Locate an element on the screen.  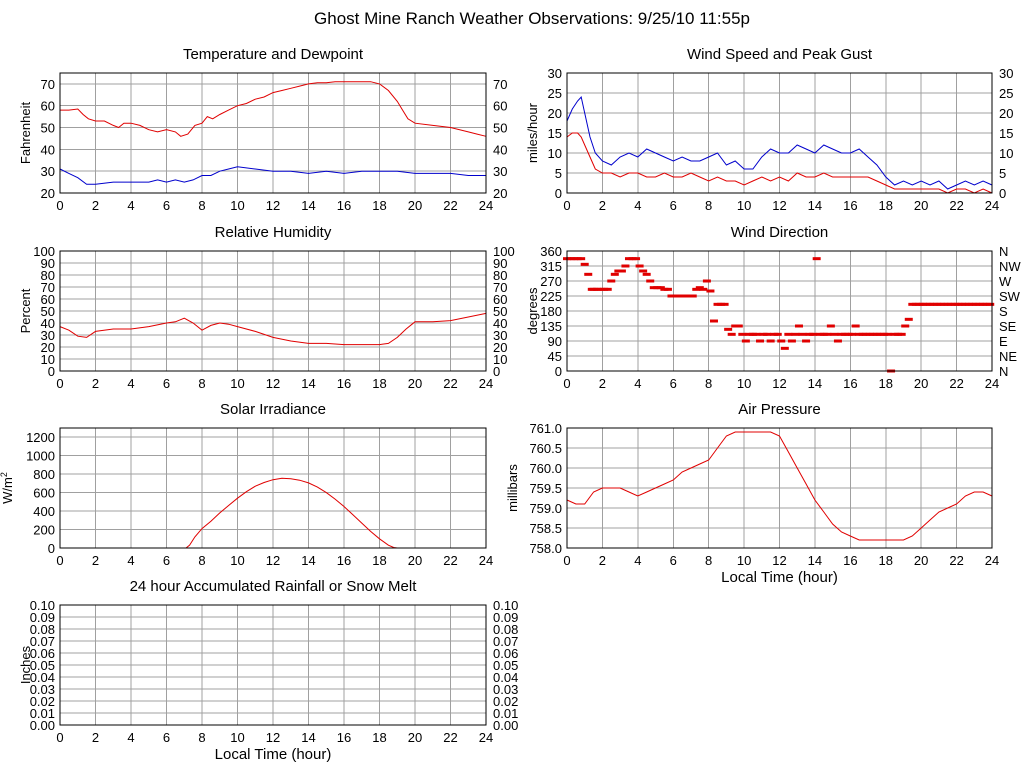
y-tick-label: 5 is located at coordinates (558, 173).